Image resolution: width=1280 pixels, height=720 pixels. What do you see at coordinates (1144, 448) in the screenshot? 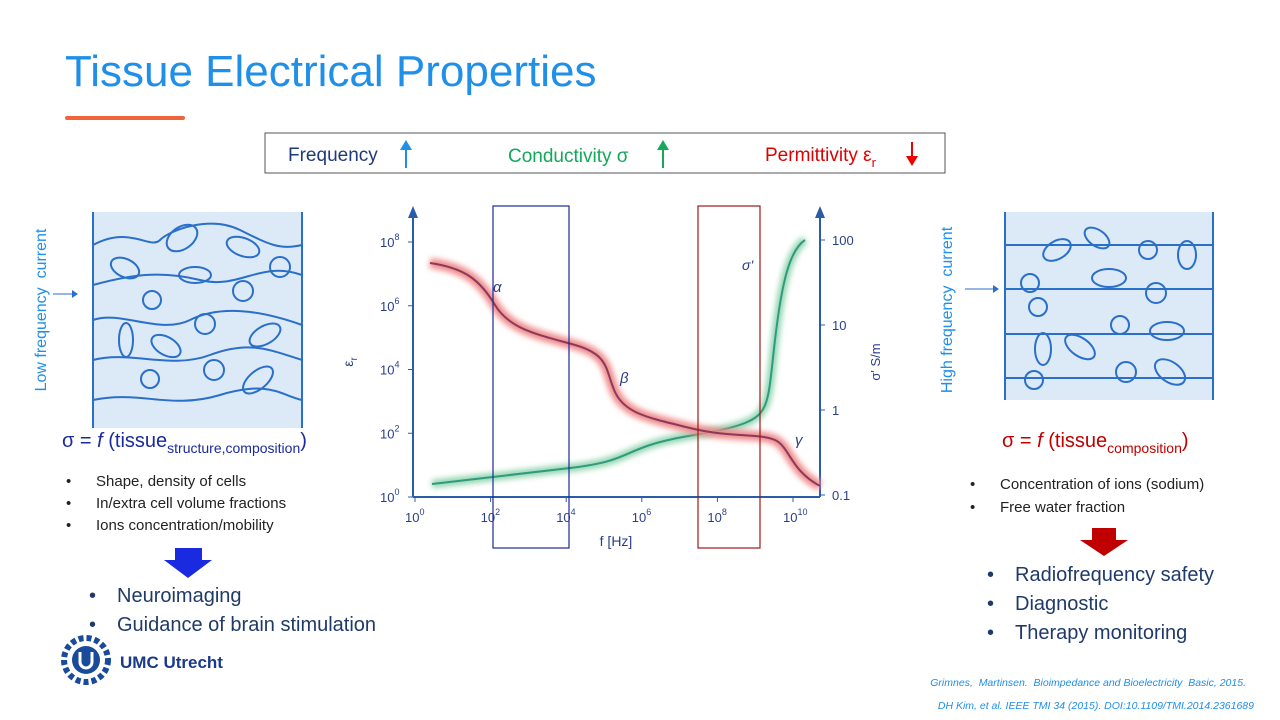
I see `formula-sub: composition` at bounding box center [1144, 448].